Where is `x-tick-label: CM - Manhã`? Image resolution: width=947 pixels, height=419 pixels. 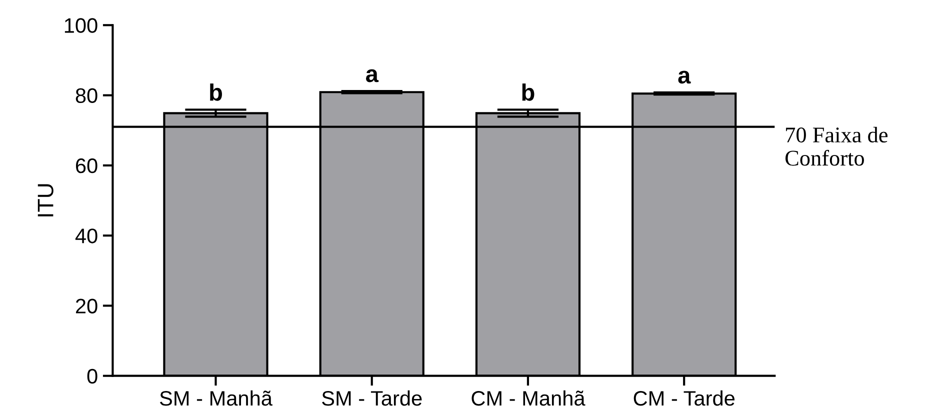
x-tick-label: CM - Manhã is located at coordinates (529, 398).